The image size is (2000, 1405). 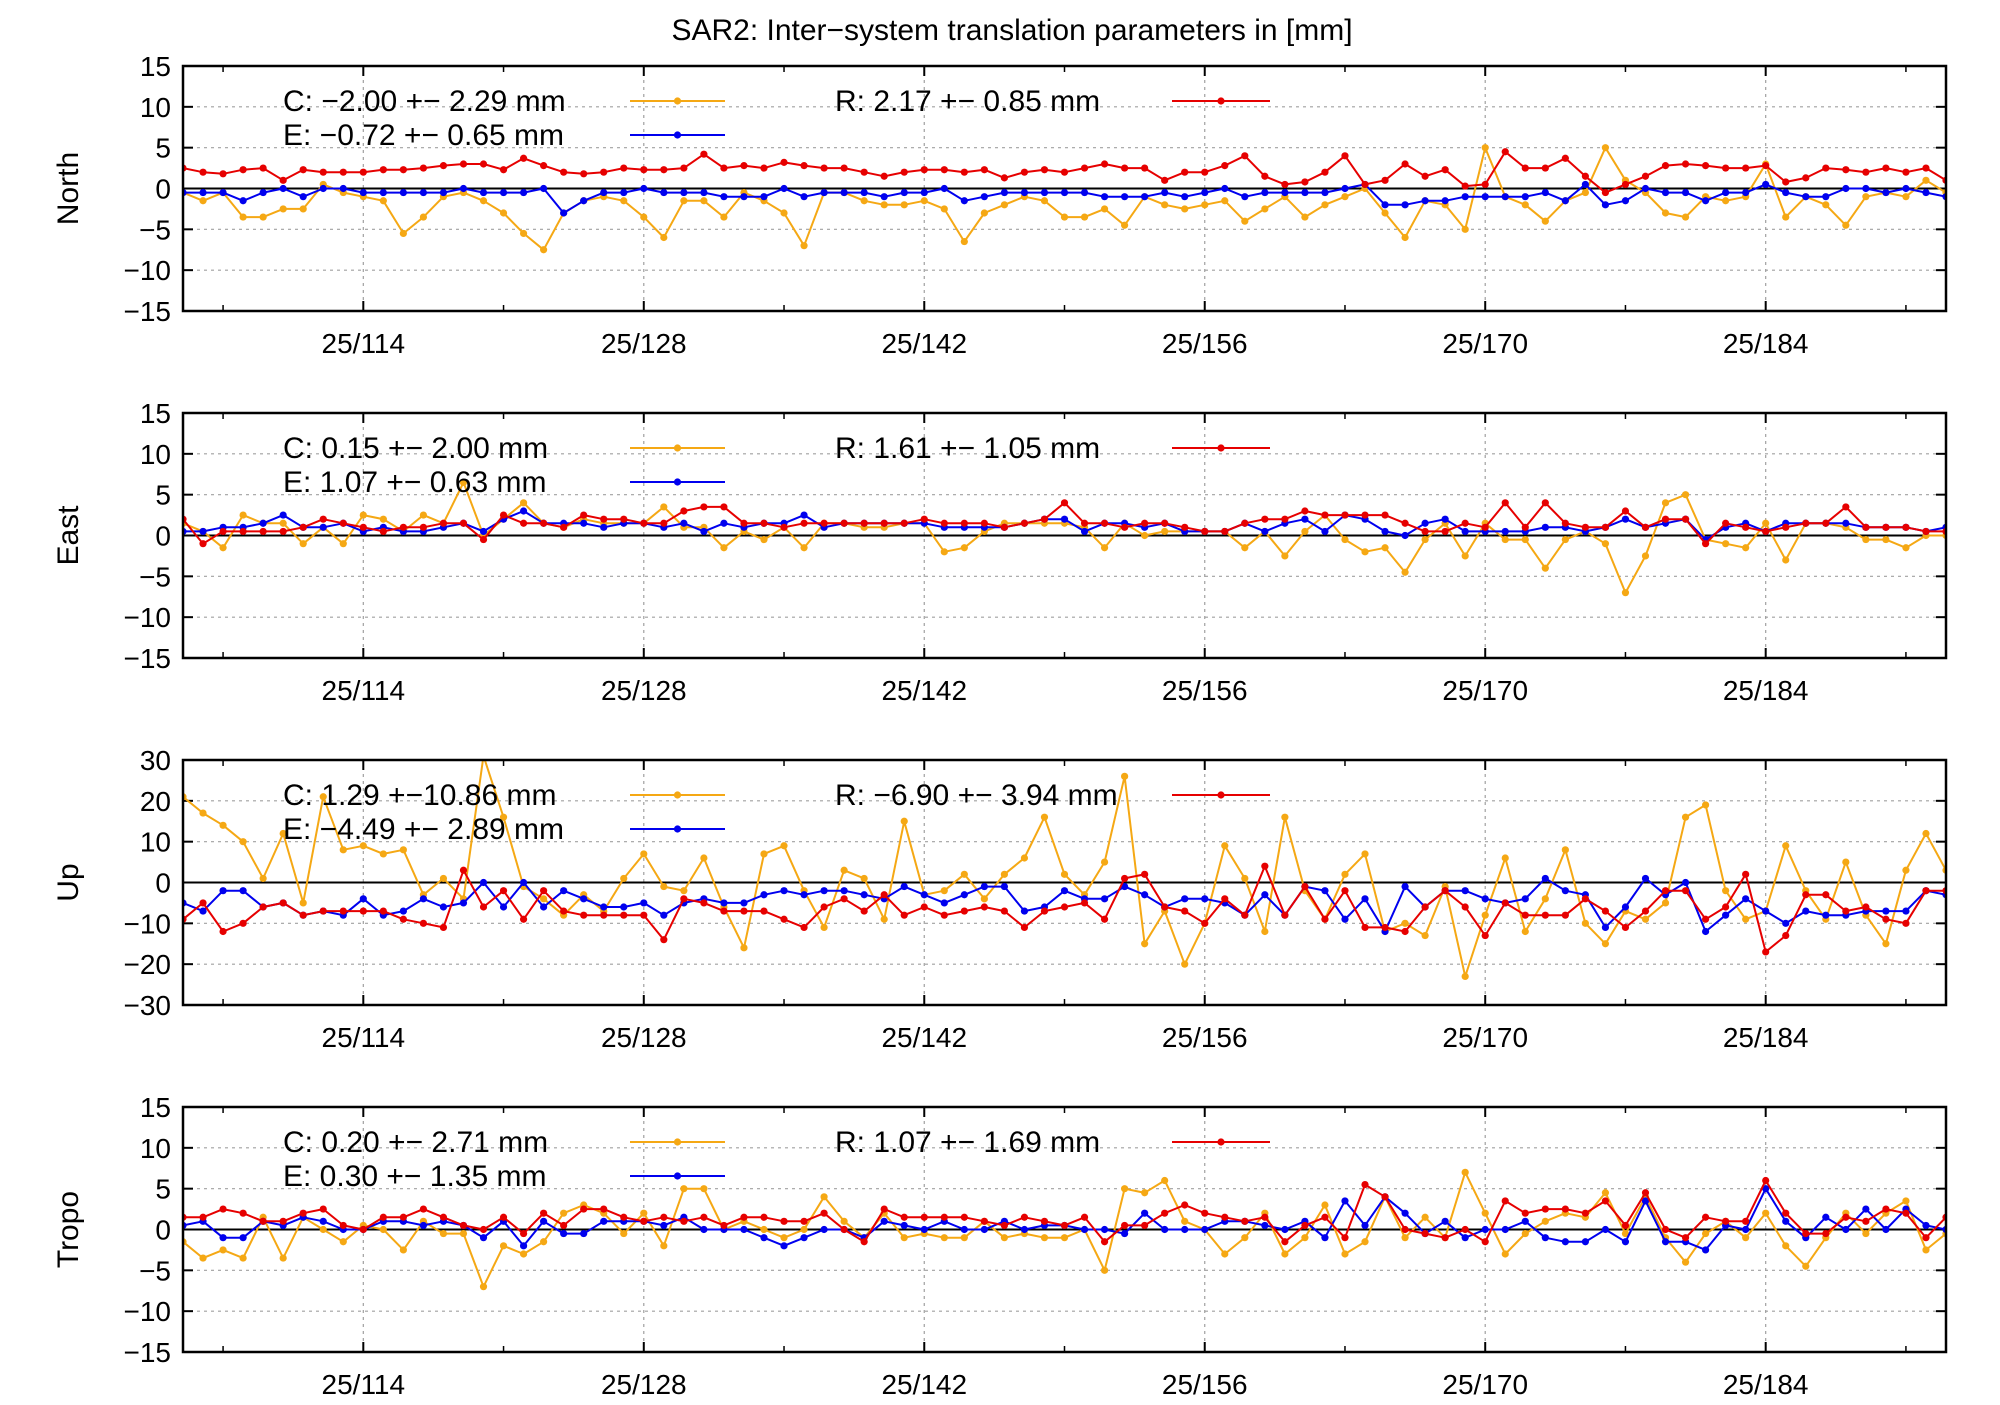 I want to click on legend-label-C: C: −2.00 +− 2.29 mm, so click(x=424, y=101).